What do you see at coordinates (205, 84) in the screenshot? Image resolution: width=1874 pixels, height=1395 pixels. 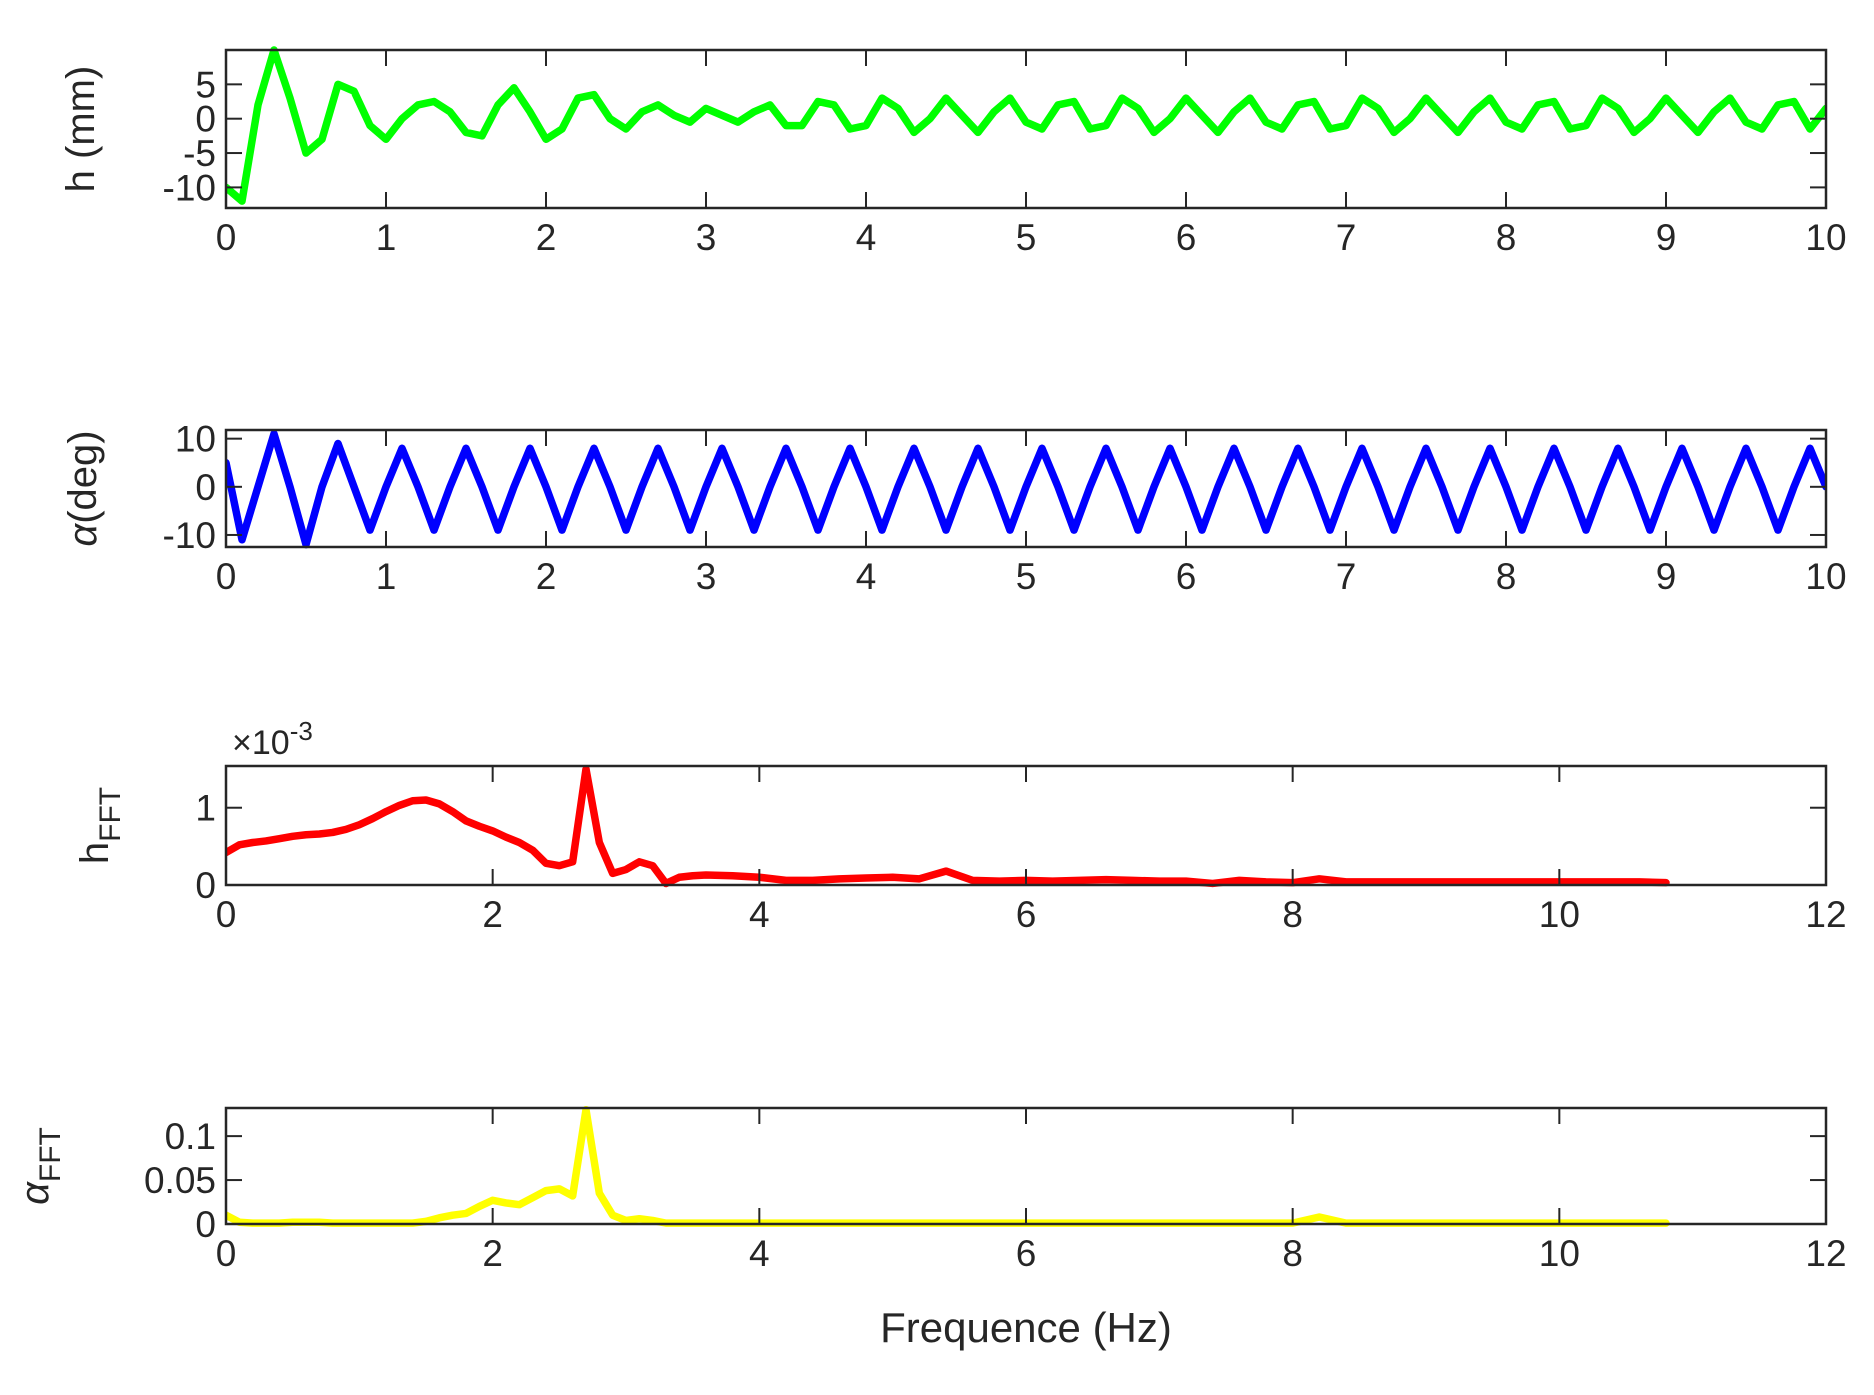 I see `y-tick-label: 5` at bounding box center [205, 84].